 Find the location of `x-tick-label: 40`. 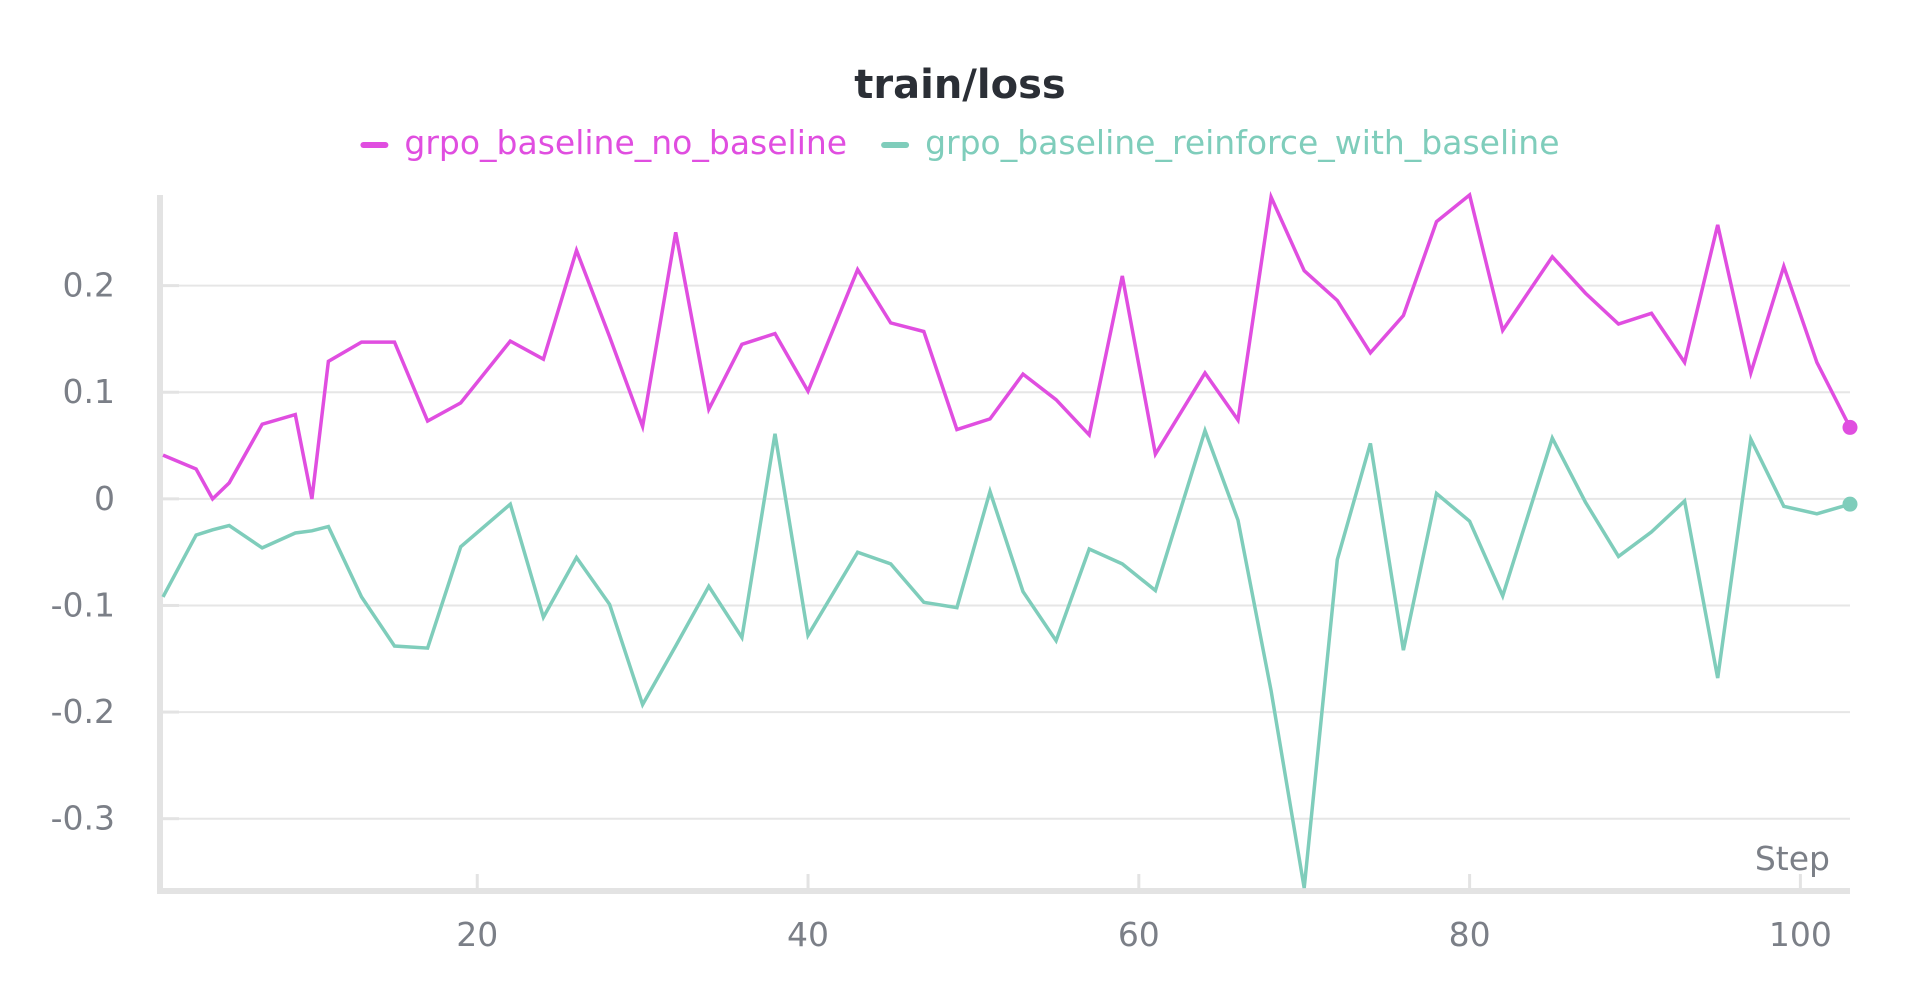

x-tick-label: 40 is located at coordinates (808, 934).